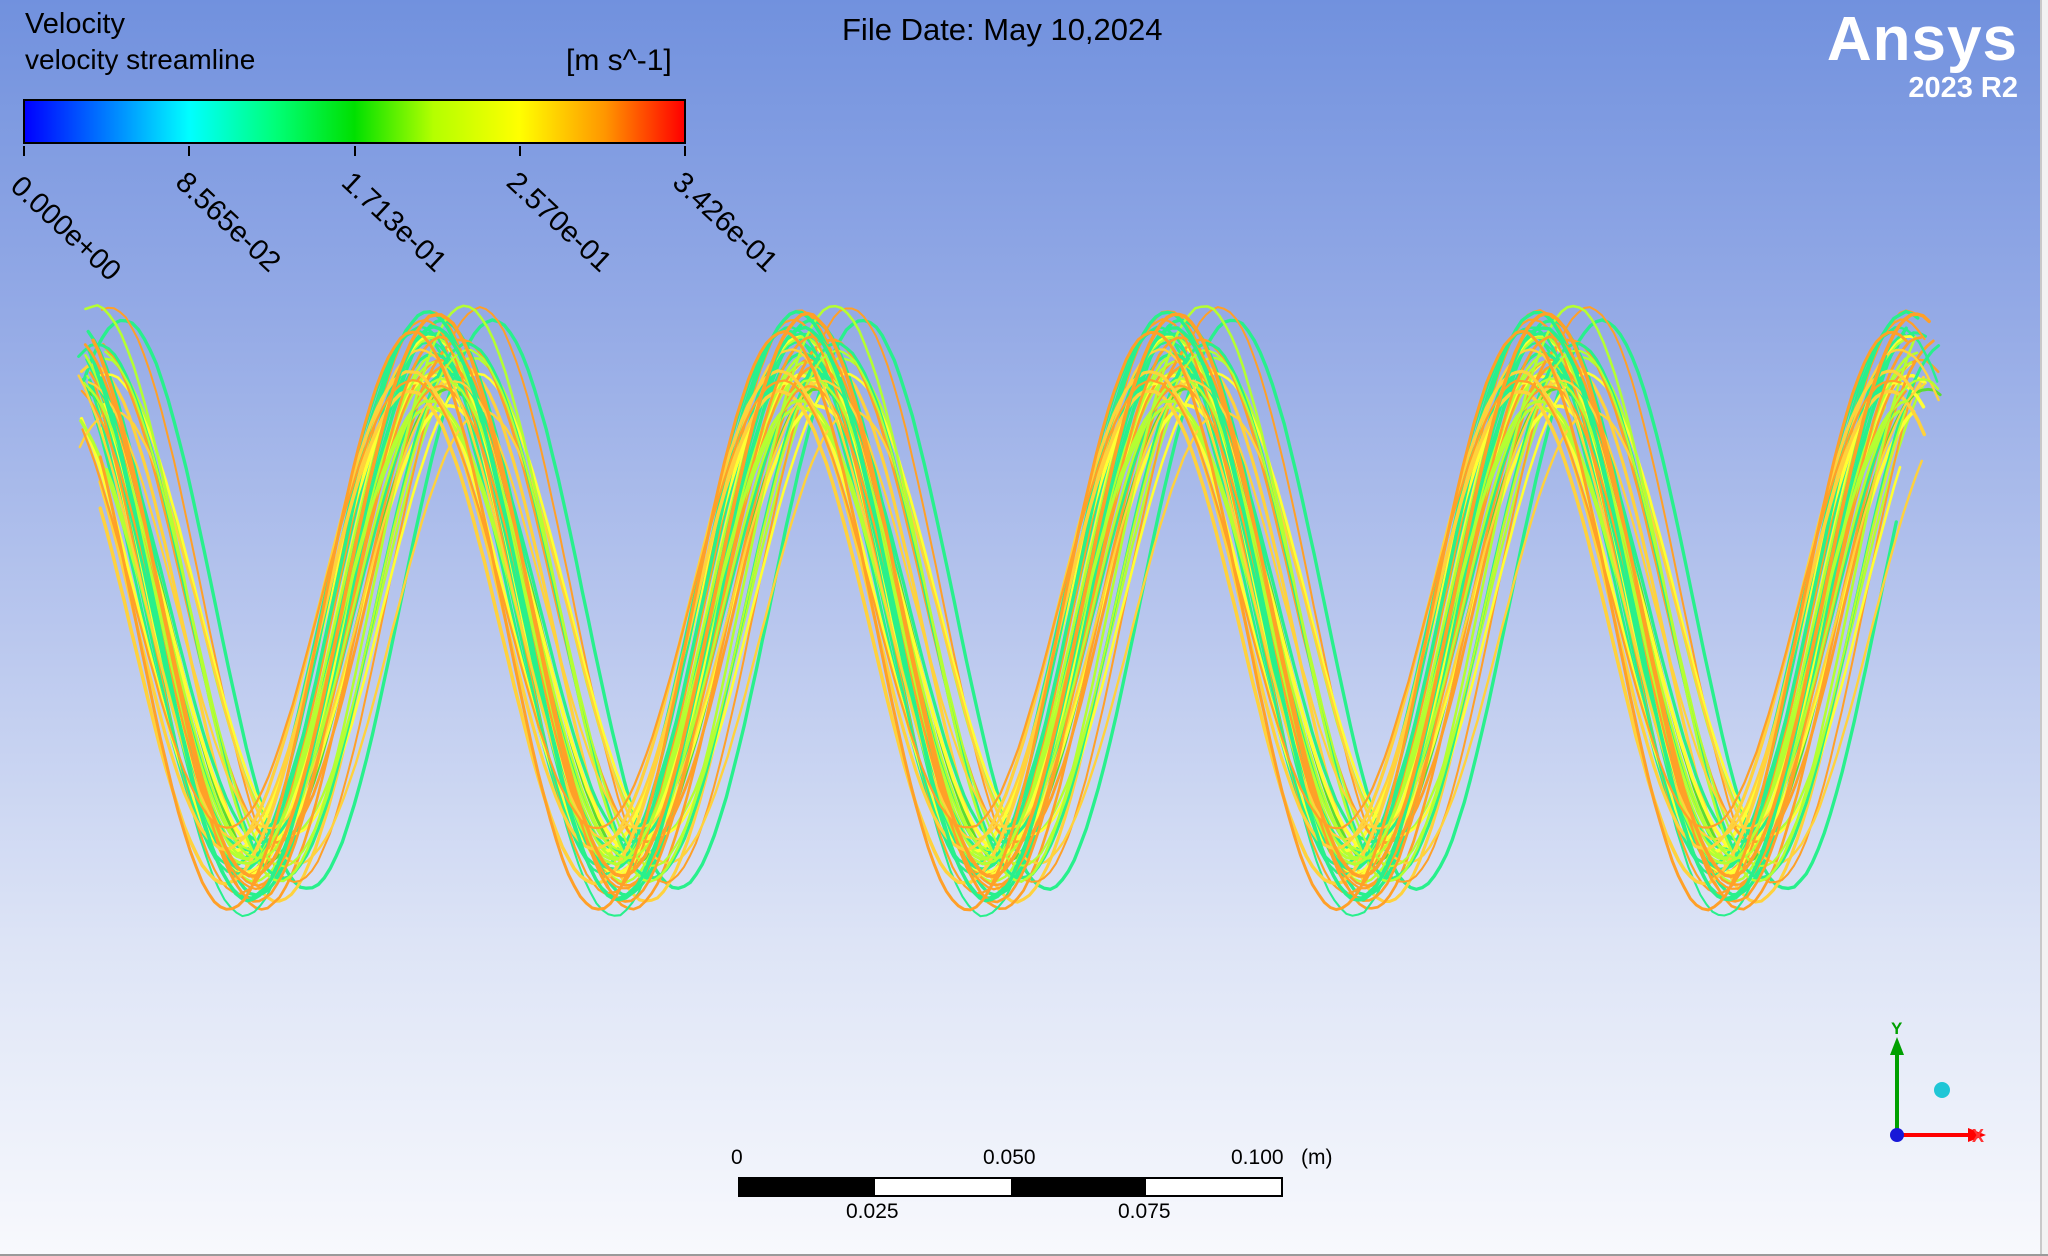  I want to click on z-axis-dot, so click(1897, 1135).